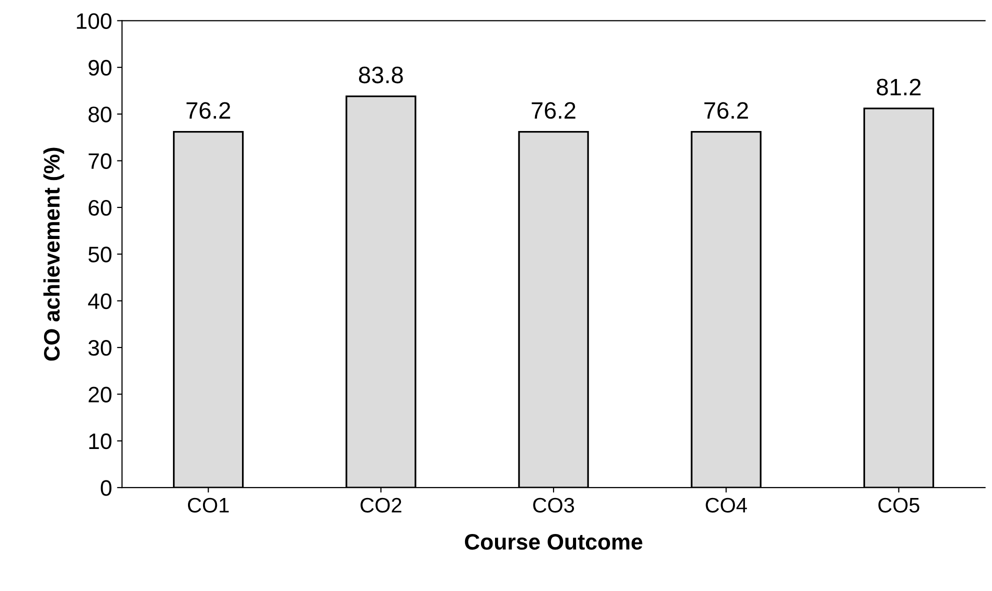  Describe the element at coordinates (94, 21) in the screenshot. I see `y-tick-label: 100` at that location.